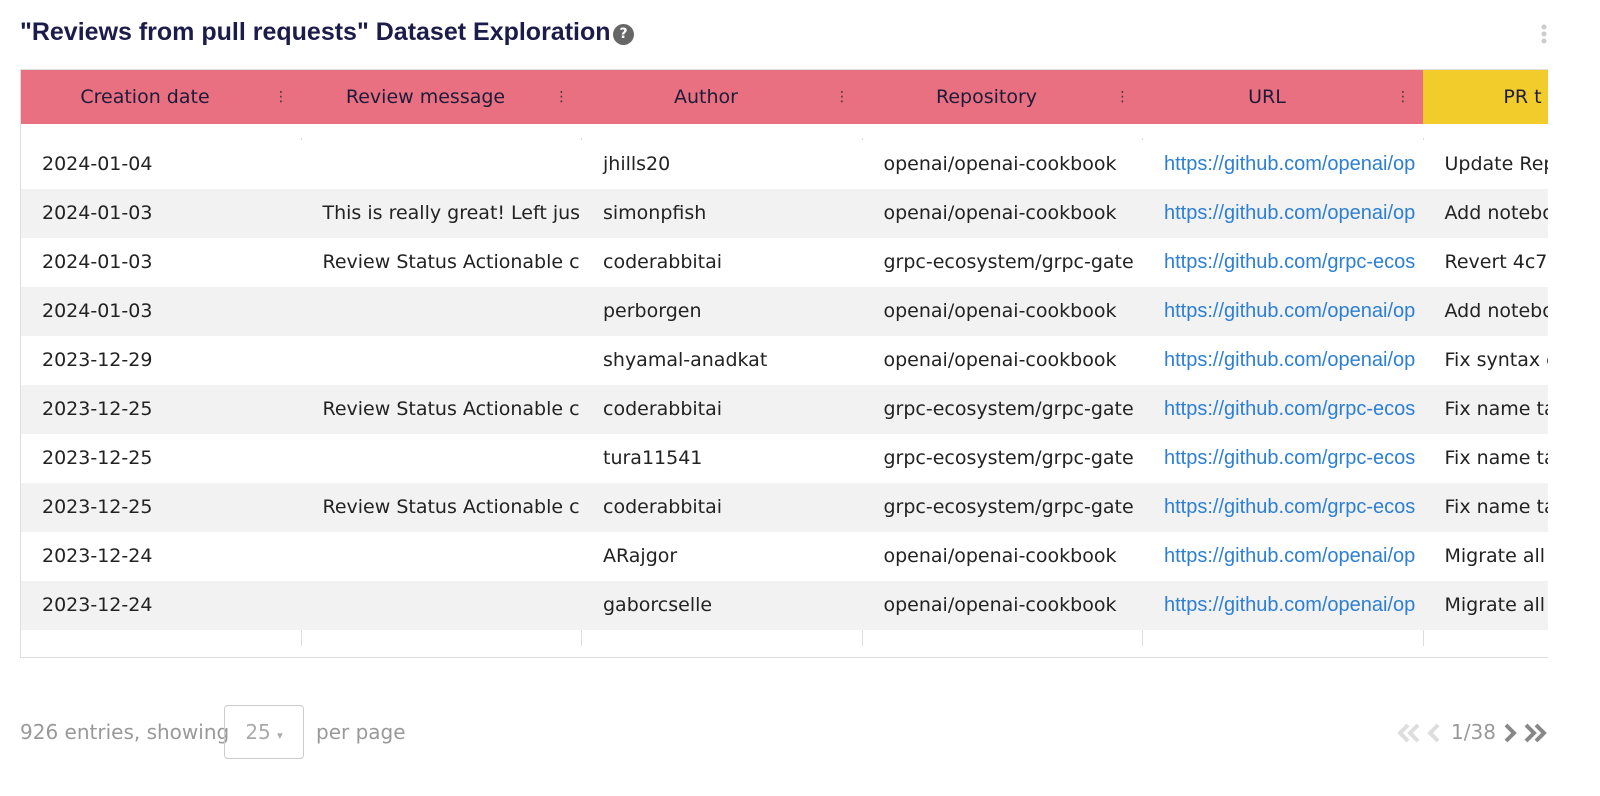 The image size is (1600, 796). Describe the element at coordinates (658, 605) in the screenshot. I see `table-cell: gaborcselle` at that location.